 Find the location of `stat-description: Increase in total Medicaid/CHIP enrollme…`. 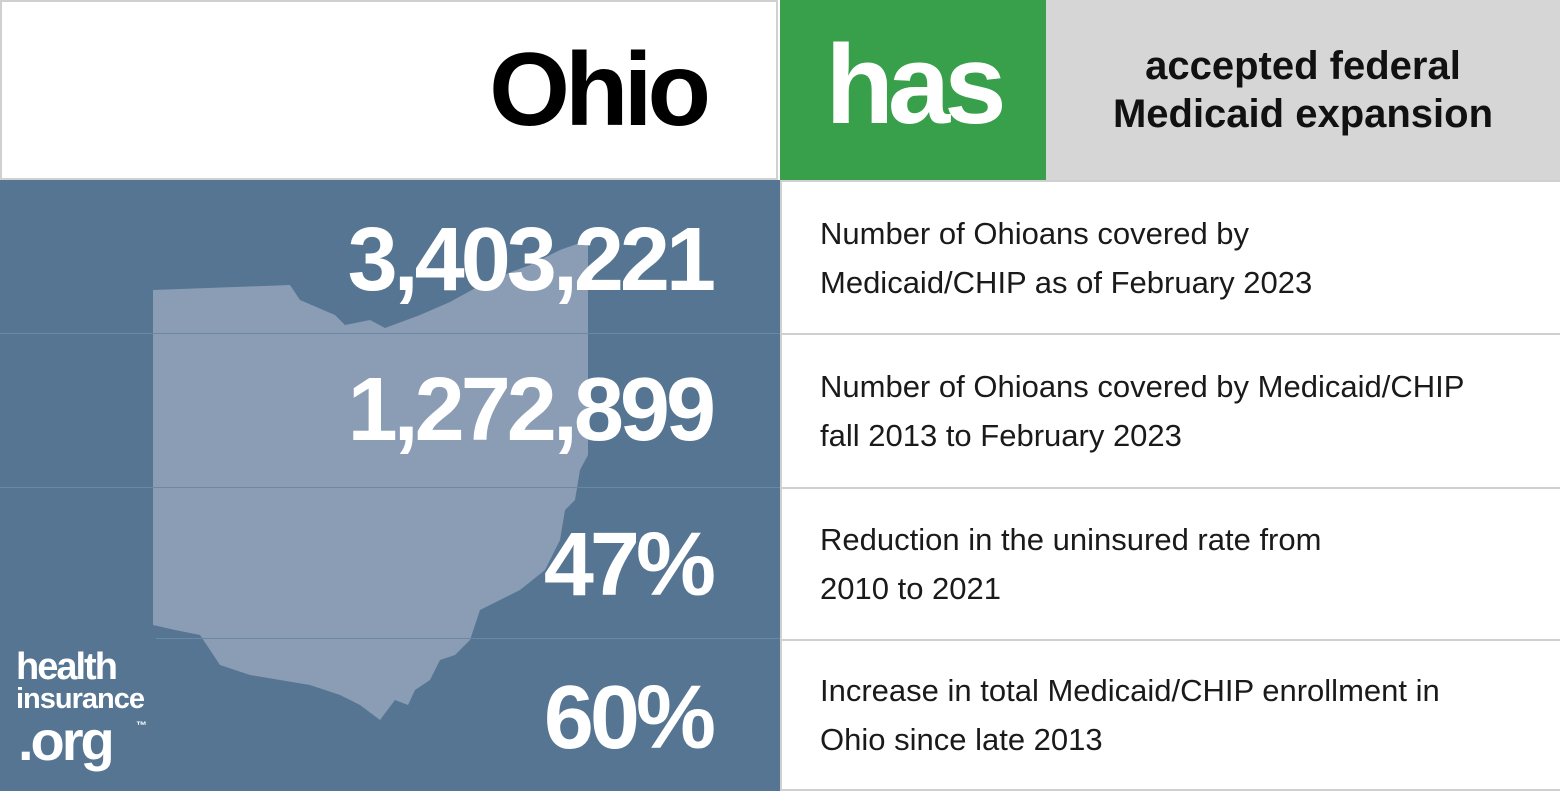

stat-description: Increase in total Medicaid/CHIP enrollme… is located at coordinates (1170, 716).